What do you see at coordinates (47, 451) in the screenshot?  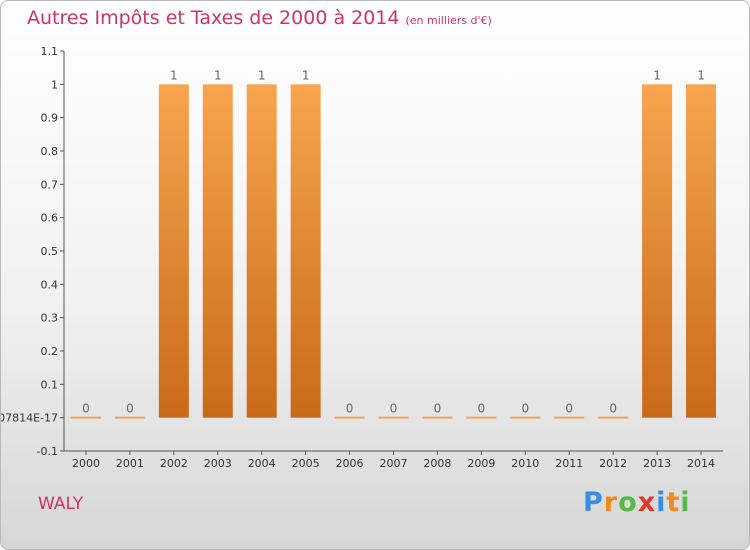 I see `y-tick-label: -0.1` at bounding box center [47, 451].